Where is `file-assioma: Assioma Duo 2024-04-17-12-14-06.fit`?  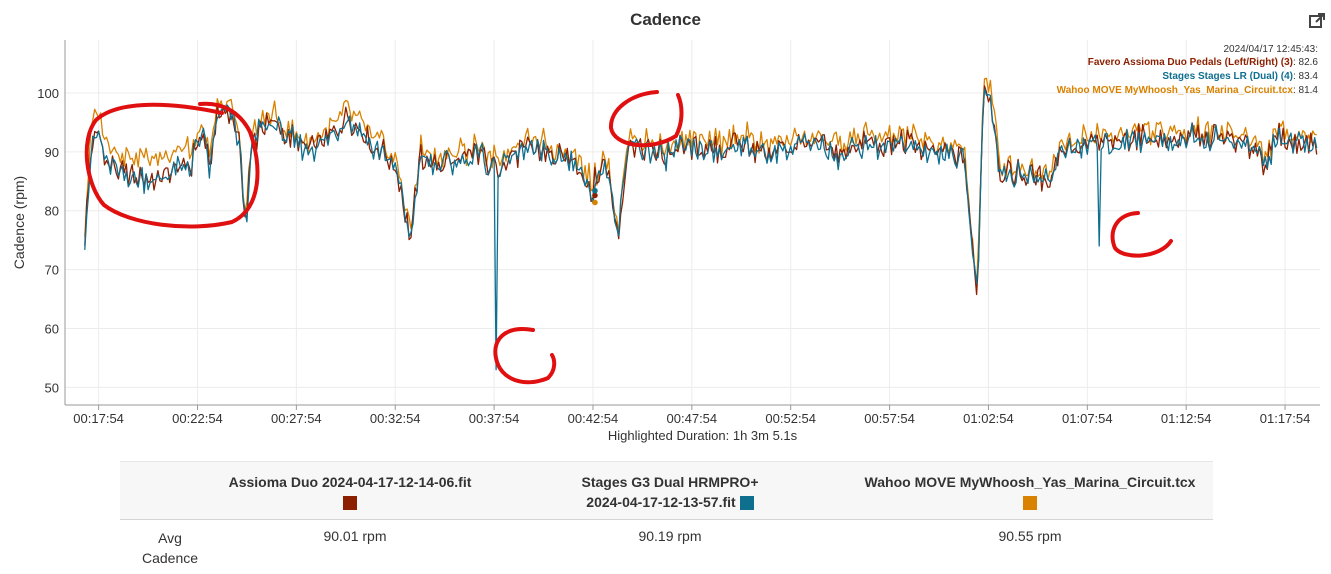
file-assioma: Assioma Duo 2024-04-17-12-14-06.fit is located at coordinates (350, 491).